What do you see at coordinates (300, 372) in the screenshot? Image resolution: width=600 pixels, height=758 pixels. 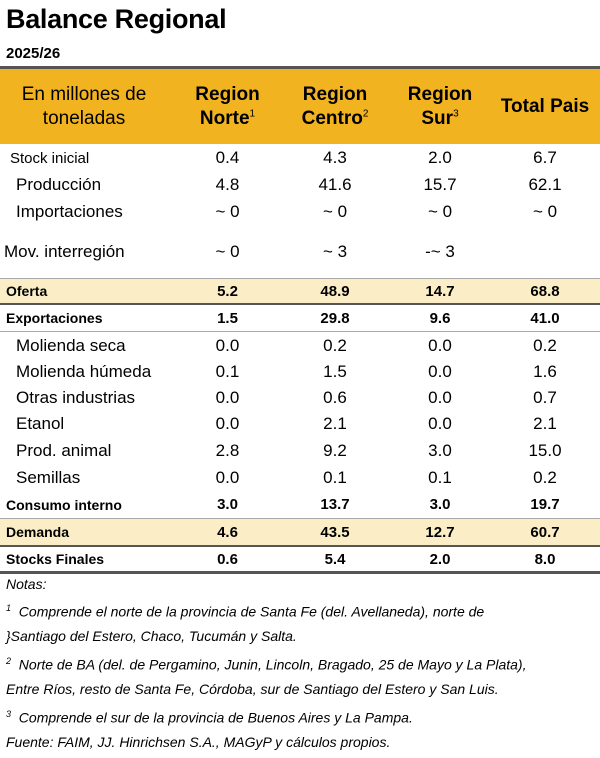 I see `row-molienda-humeda: Molienda húmeda 0.1 1.5 0.0 1.6` at bounding box center [300, 372].